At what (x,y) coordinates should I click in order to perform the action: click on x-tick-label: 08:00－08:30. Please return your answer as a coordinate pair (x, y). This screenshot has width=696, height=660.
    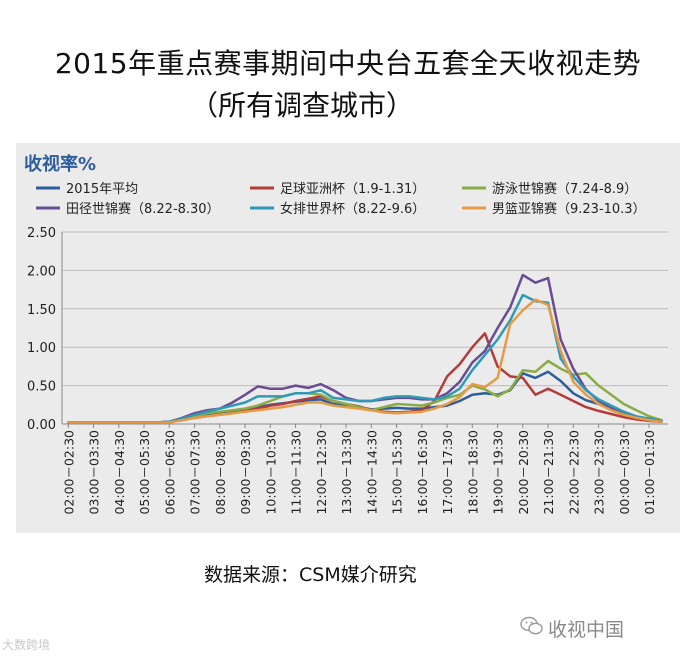
    Looking at the image, I should click on (220, 472).